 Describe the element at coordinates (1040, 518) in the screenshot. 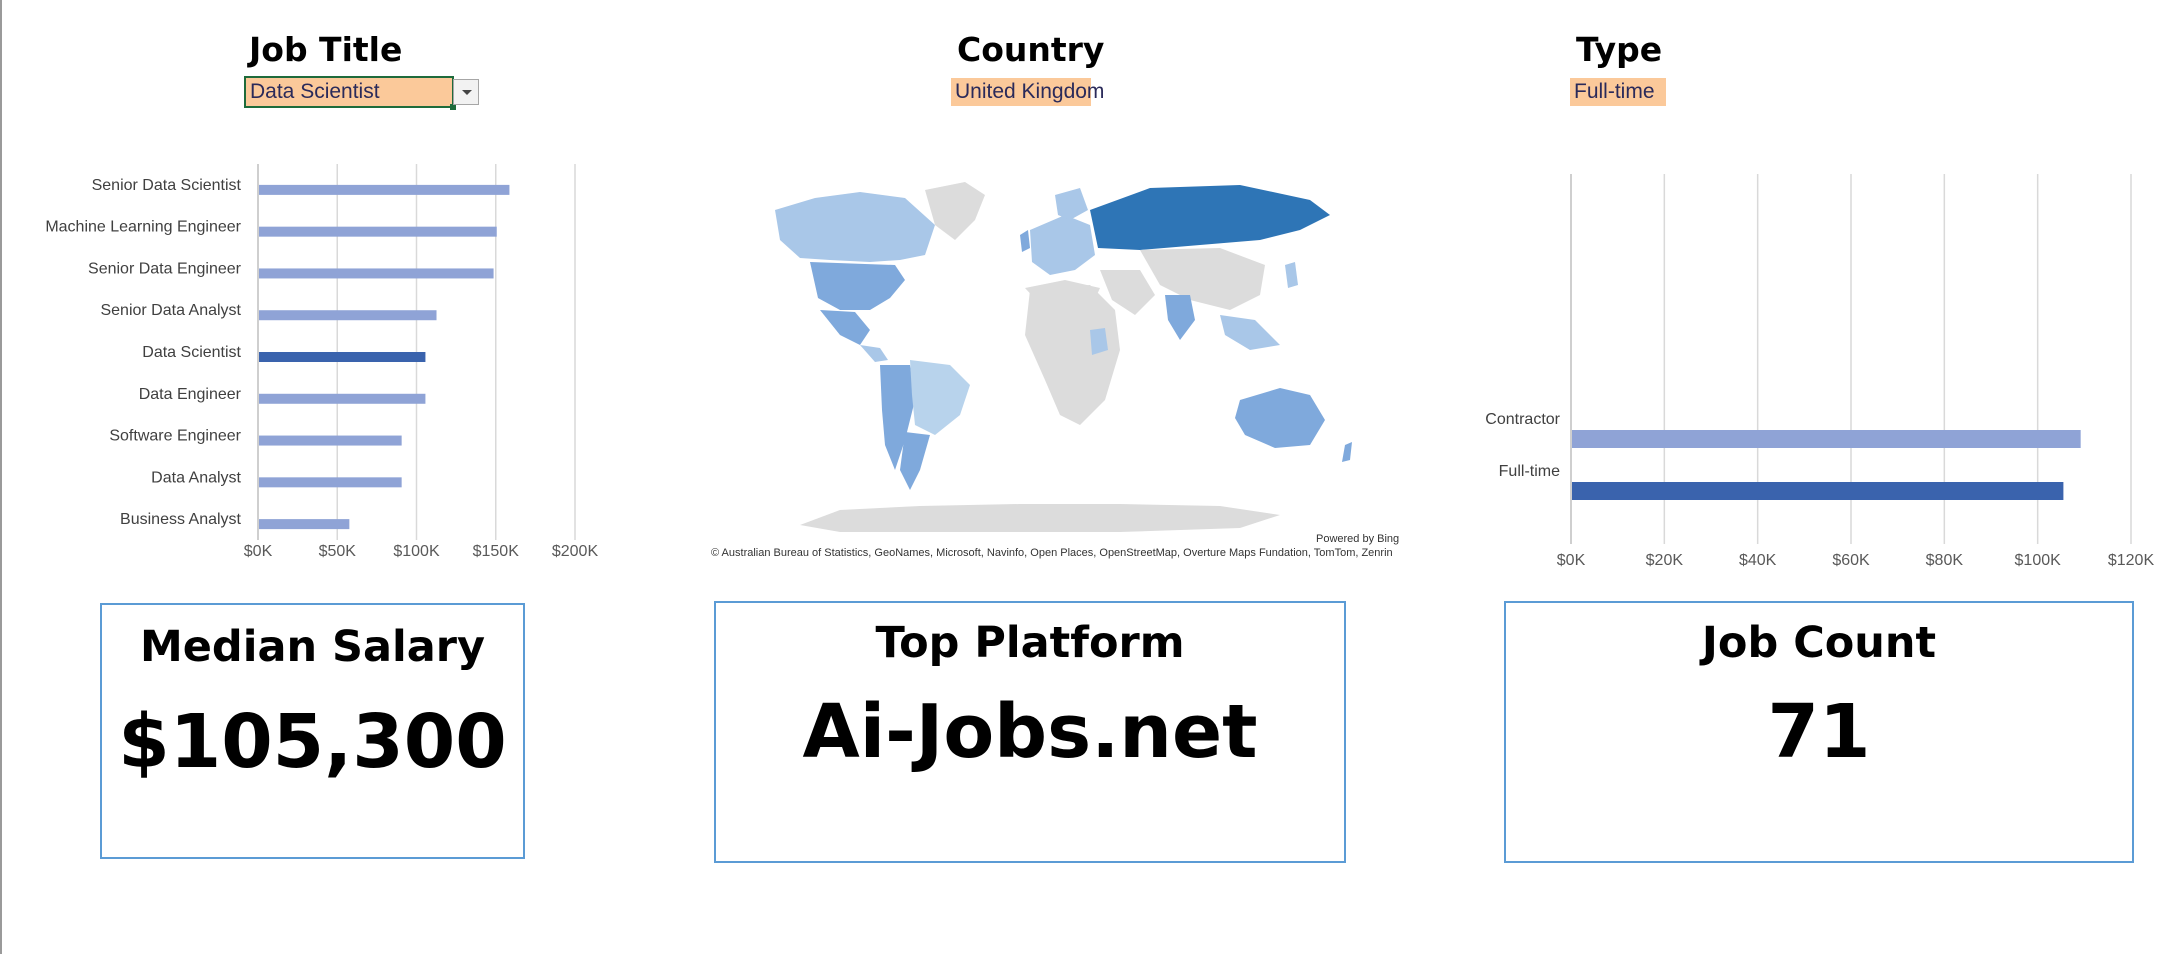

I see `map-antarctica` at that location.